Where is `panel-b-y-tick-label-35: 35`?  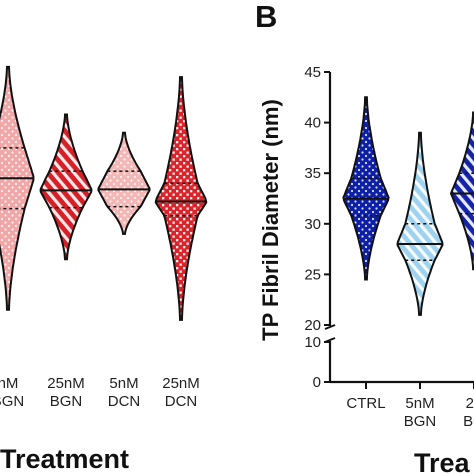
panel-b-y-tick-label-35: 35 is located at coordinates (312, 173).